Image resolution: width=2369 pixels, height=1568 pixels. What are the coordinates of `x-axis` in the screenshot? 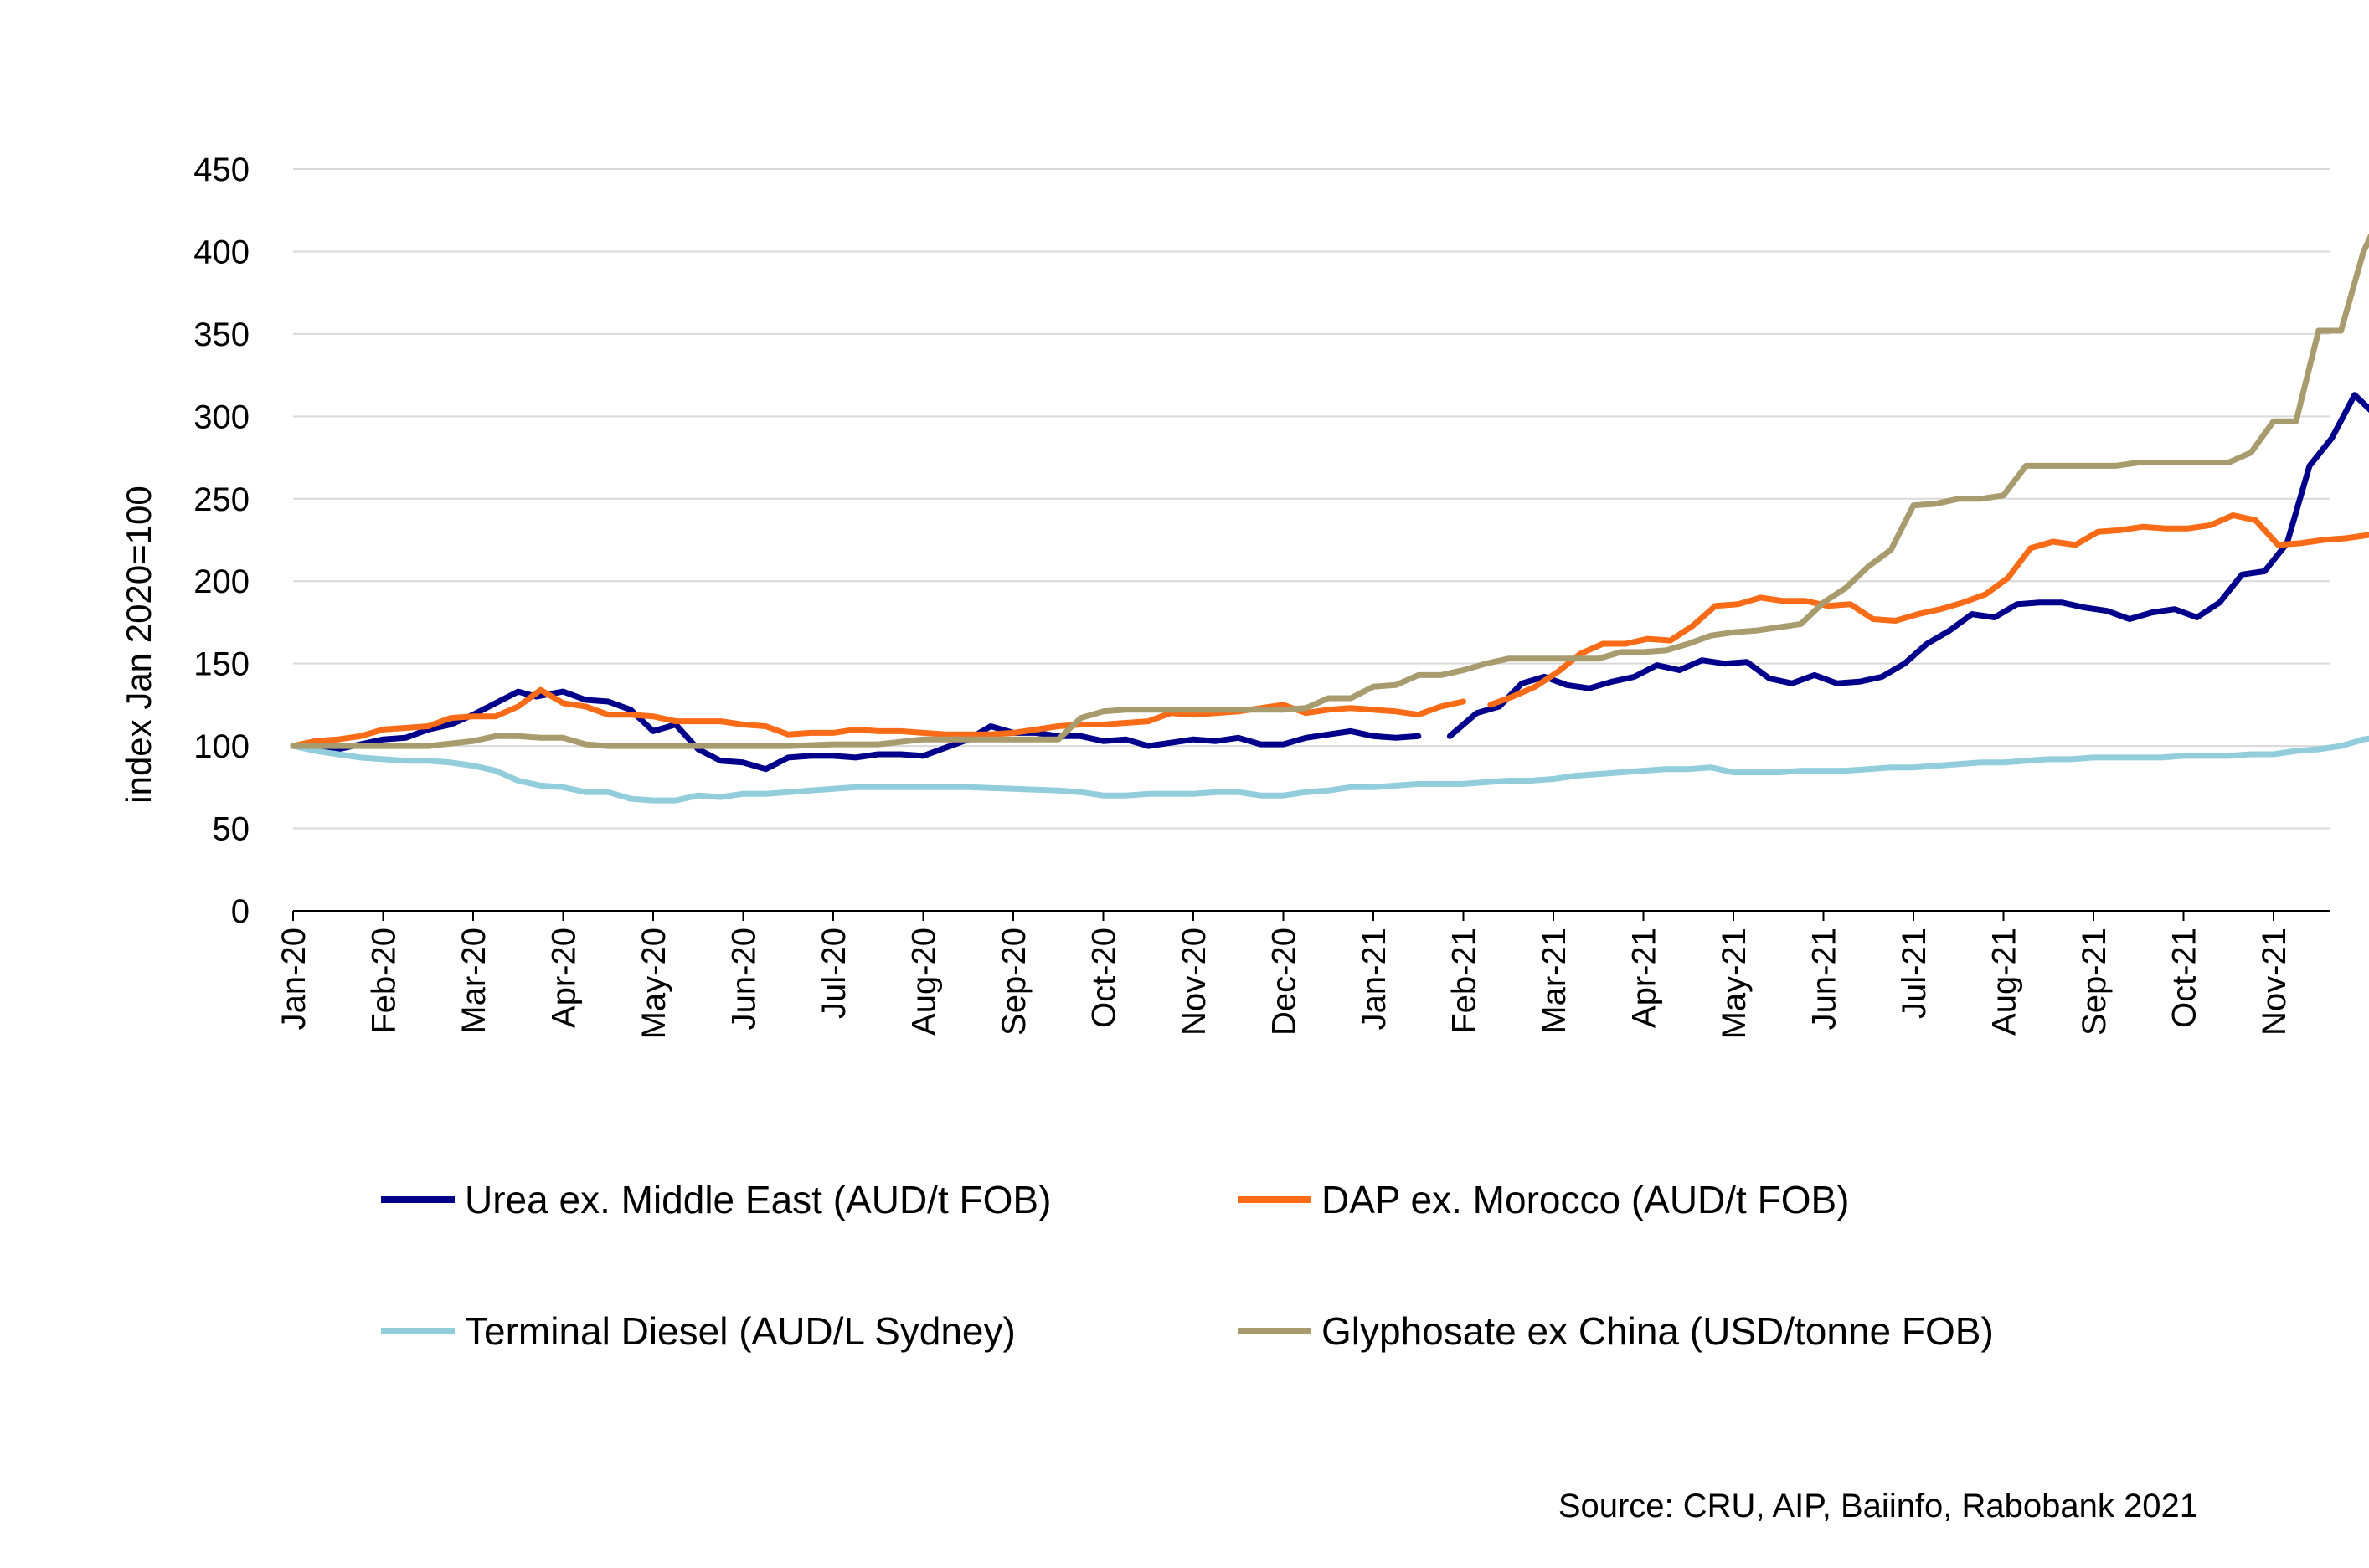 It's located at (1311, 915).